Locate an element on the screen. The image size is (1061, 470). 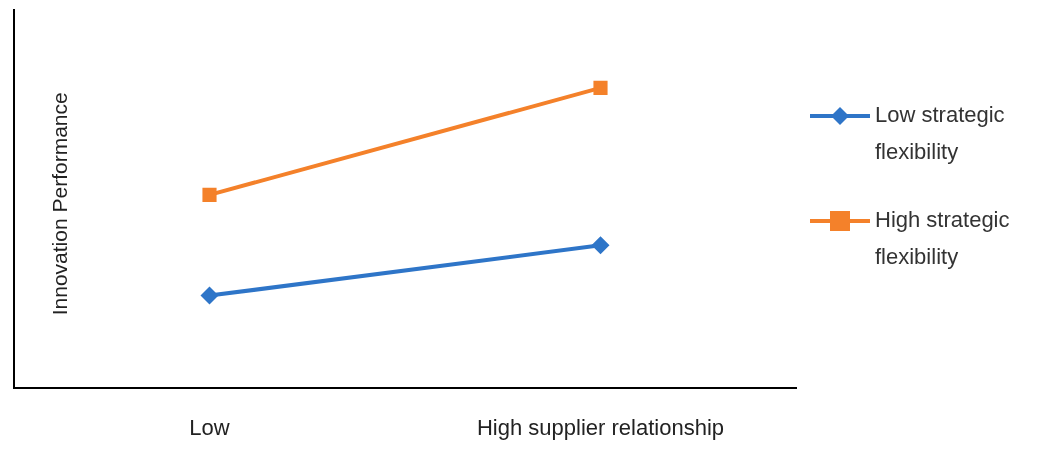
y-axis-title: Innovation Performance is located at coordinates (59, 204).